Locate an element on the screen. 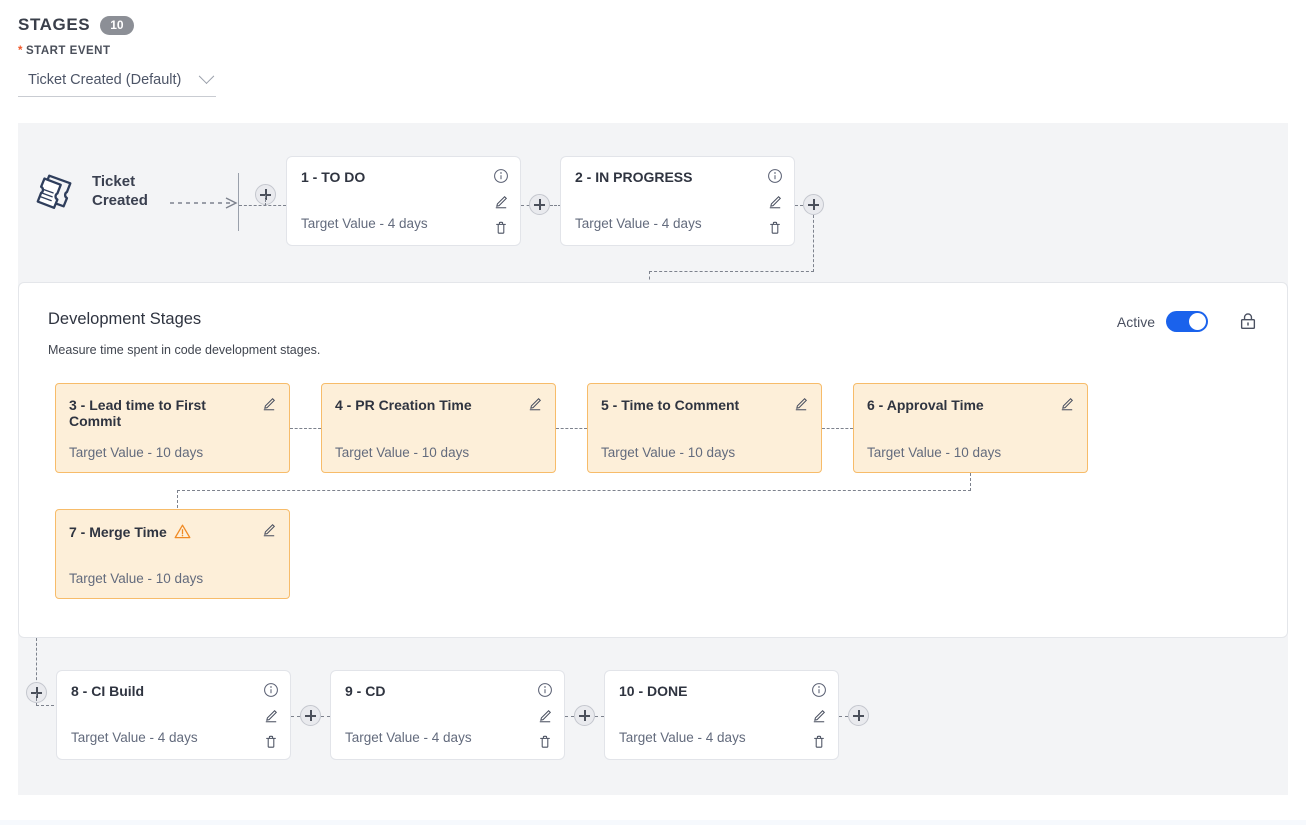  connector-plus1-stub is located at coordinates (265, 200).